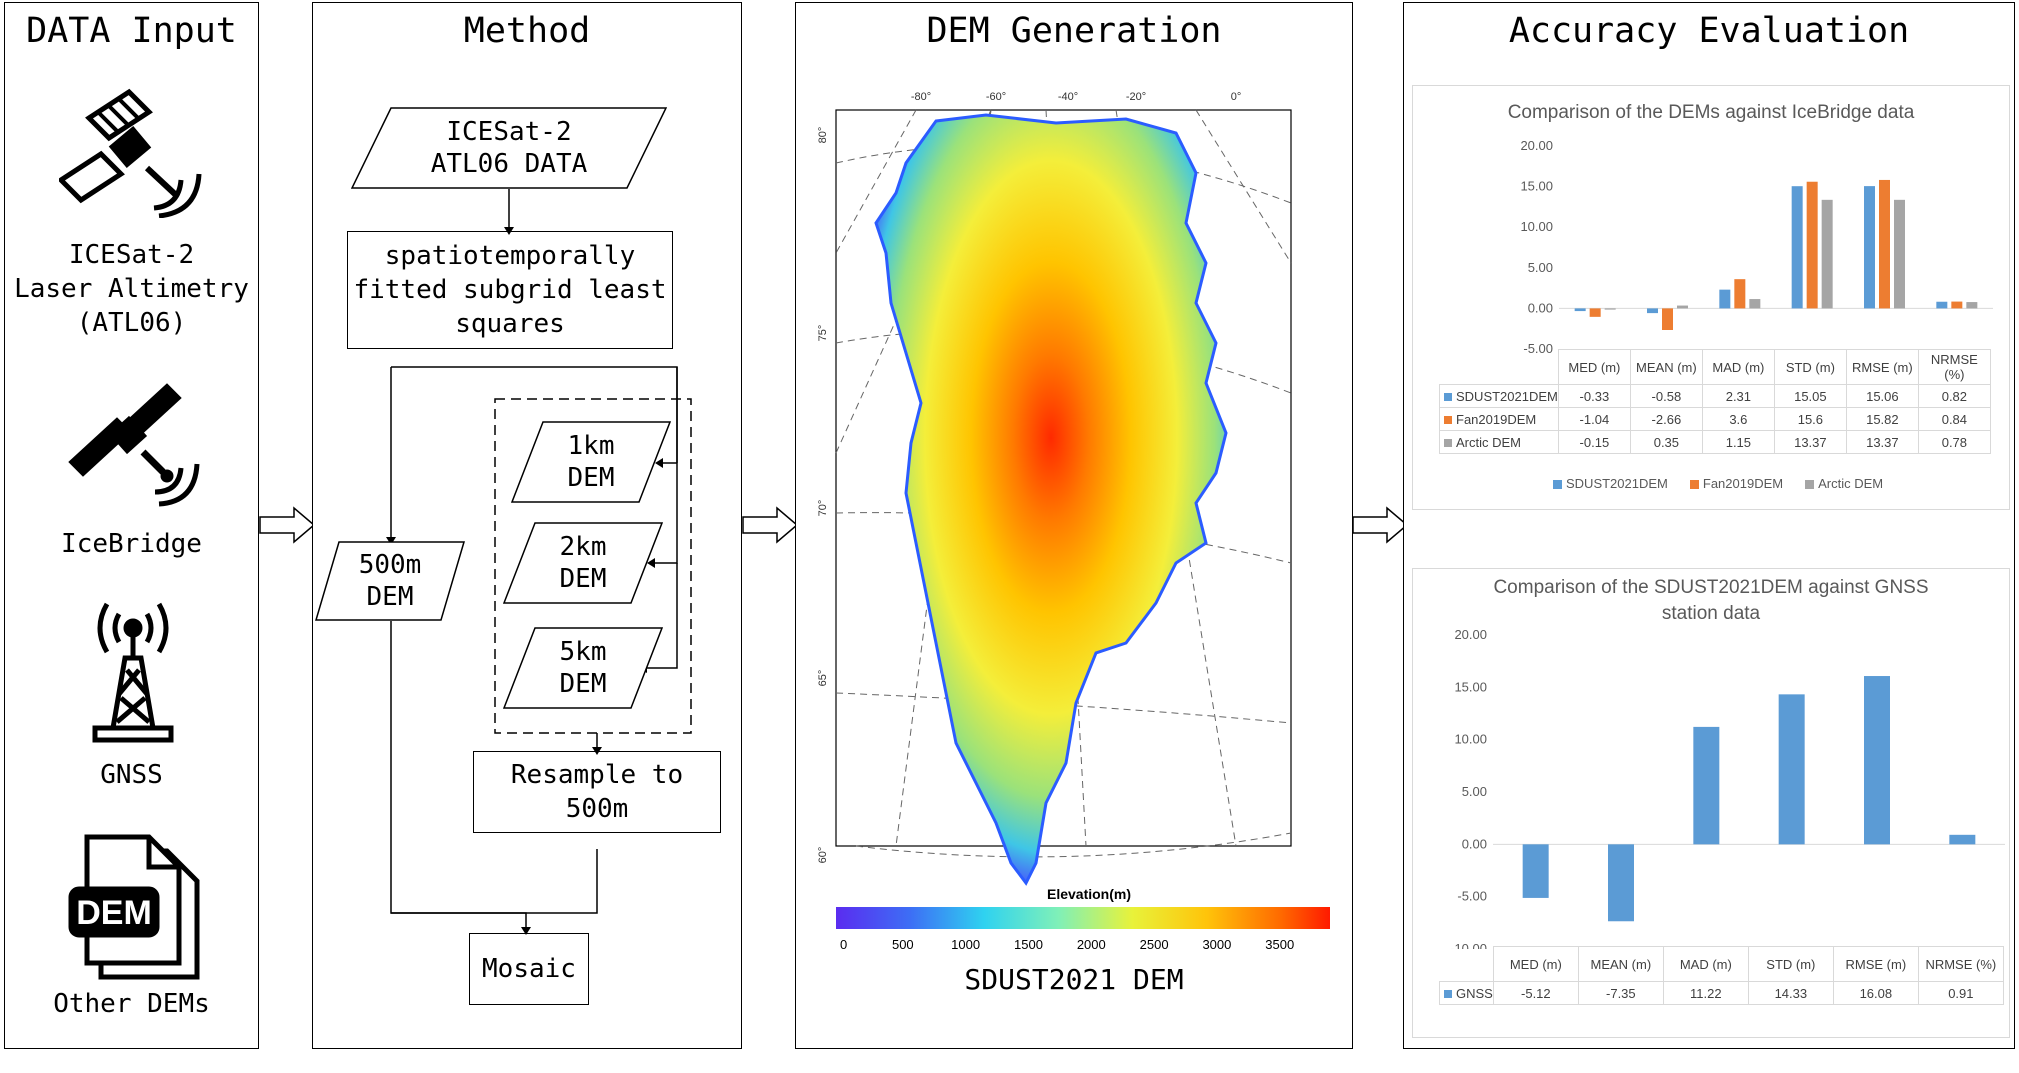 This screenshot has width=2019, height=1073. Describe the element at coordinates (133, 672) in the screenshot. I see `antenna-tower-icon` at that location.